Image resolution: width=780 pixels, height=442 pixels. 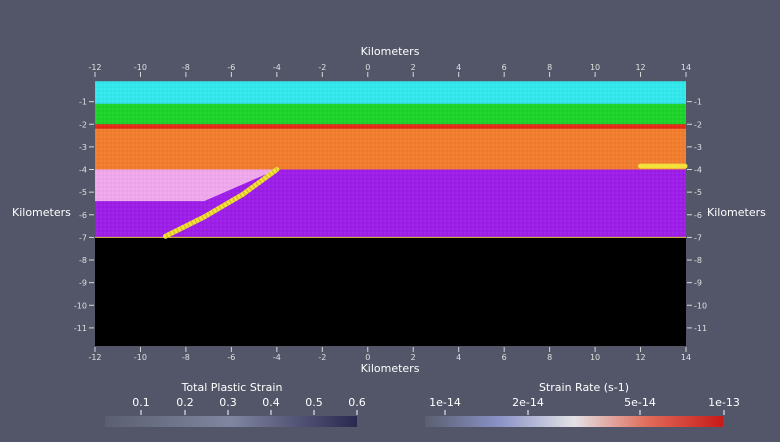 What do you see at coordinates (367, 357) in the screenshot?
I see `x-tick-label-bottom: 0` at bounding box center [367, 357].